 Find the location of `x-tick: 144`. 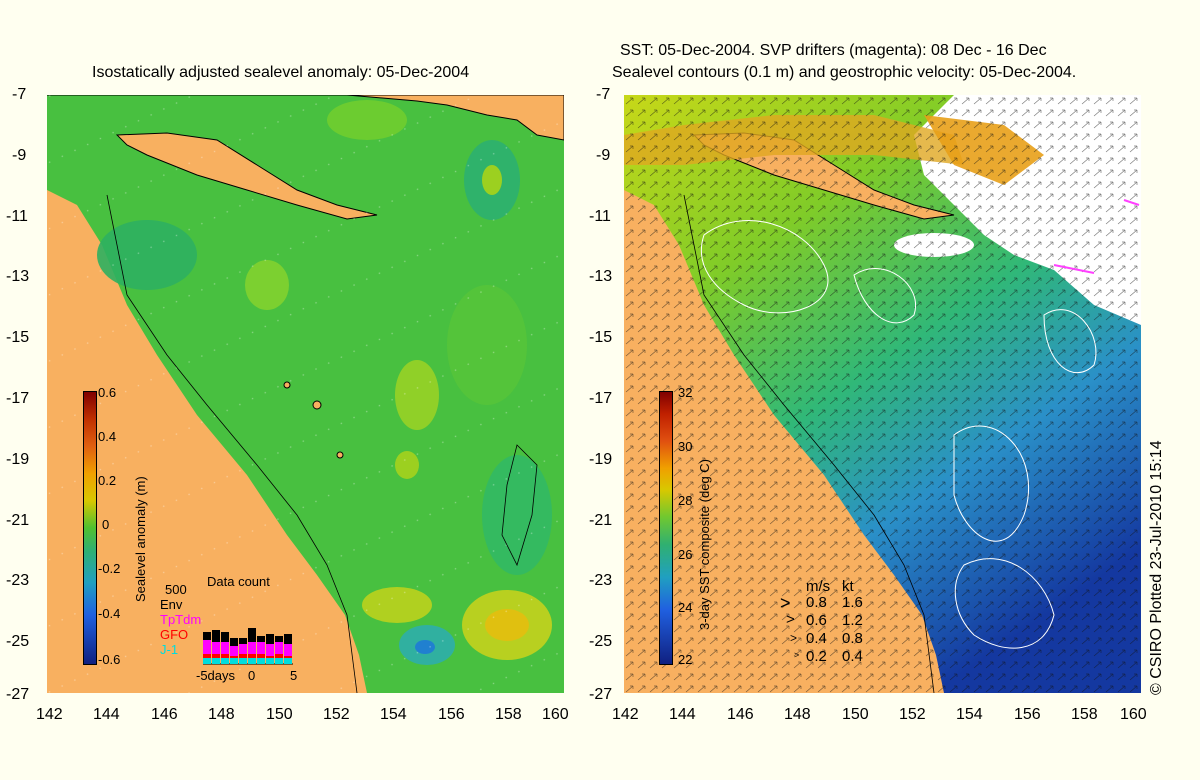

x-tick: 144 is located at coordinates (682, 714).